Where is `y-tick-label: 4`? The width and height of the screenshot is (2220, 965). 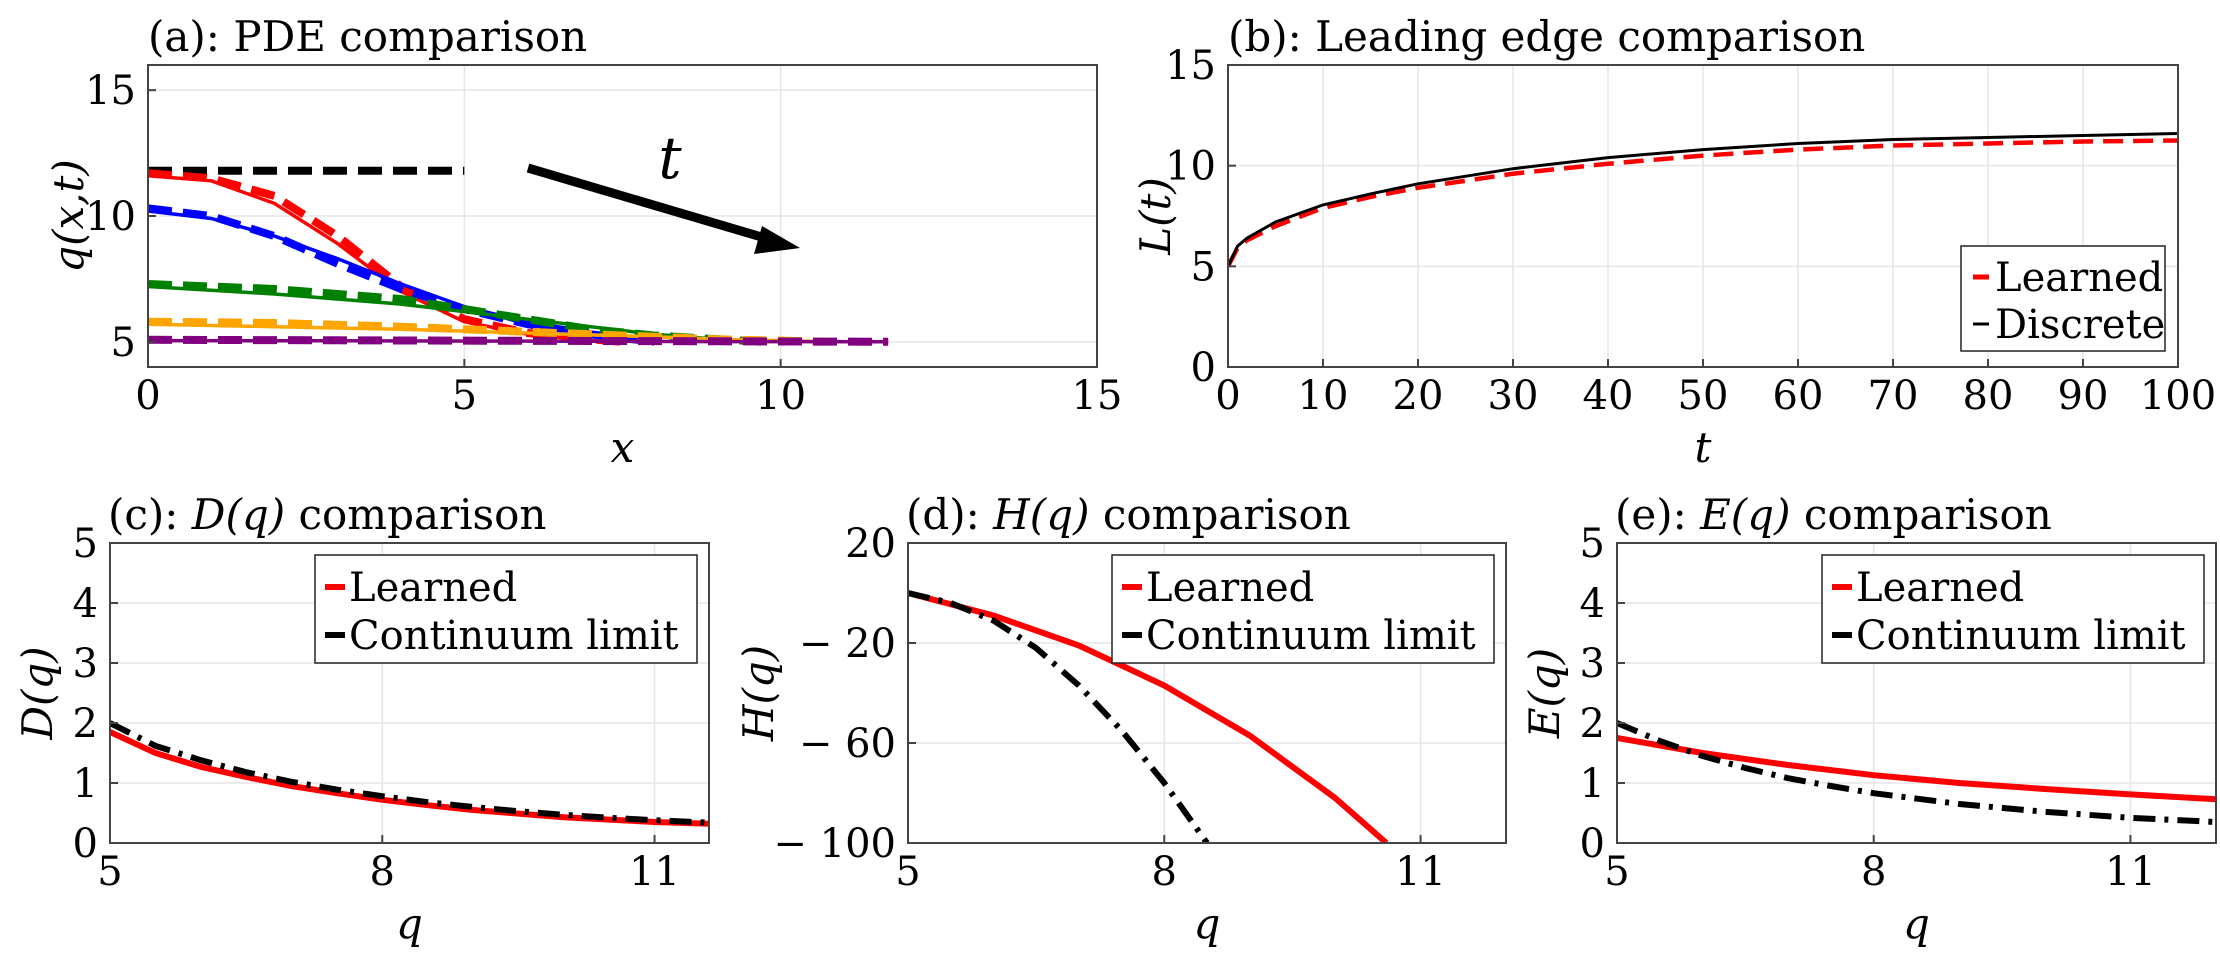 y-tick-label: 4 is located at coordinates (1592, 604).